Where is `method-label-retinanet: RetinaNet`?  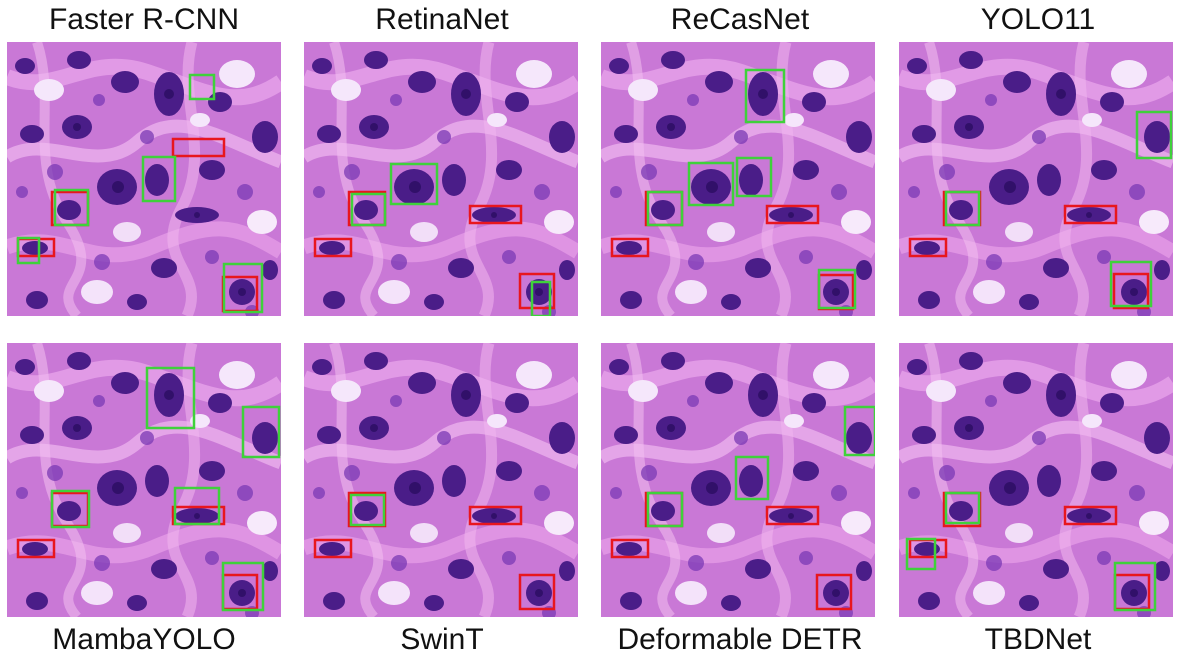
method-label-retinanet: RetinaNet is located at coordinates (442, 19).